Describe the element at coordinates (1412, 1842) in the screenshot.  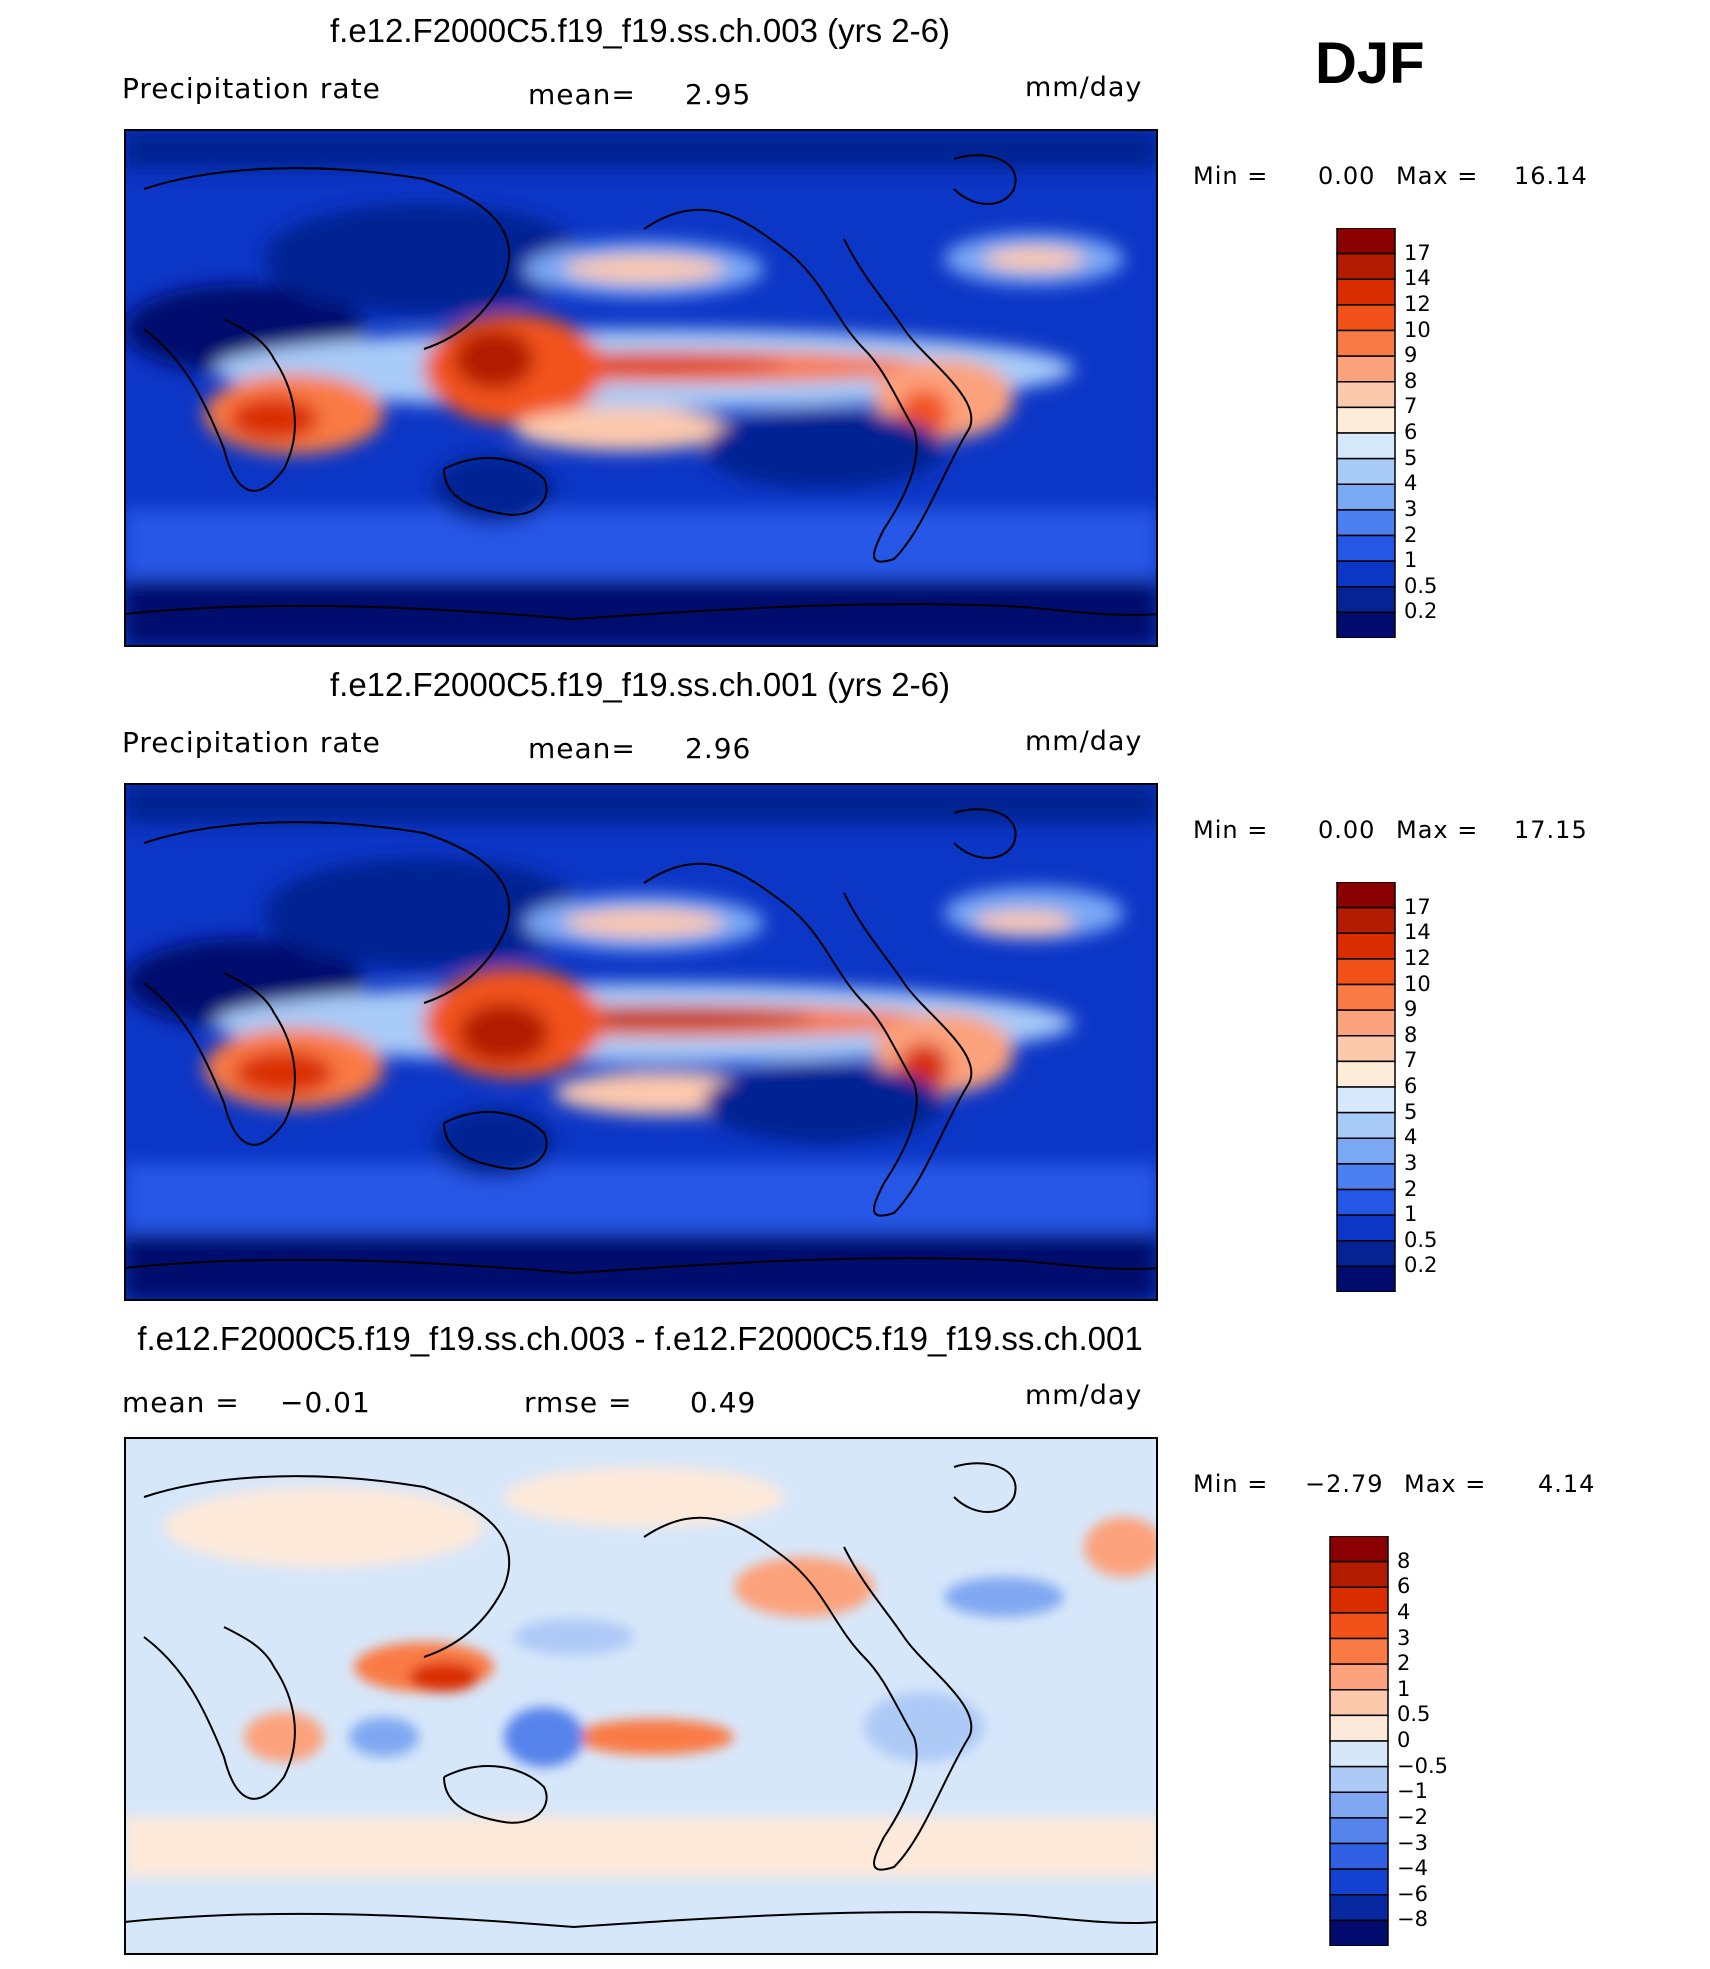
I see `colorbar-tick-label: −3` at that location.